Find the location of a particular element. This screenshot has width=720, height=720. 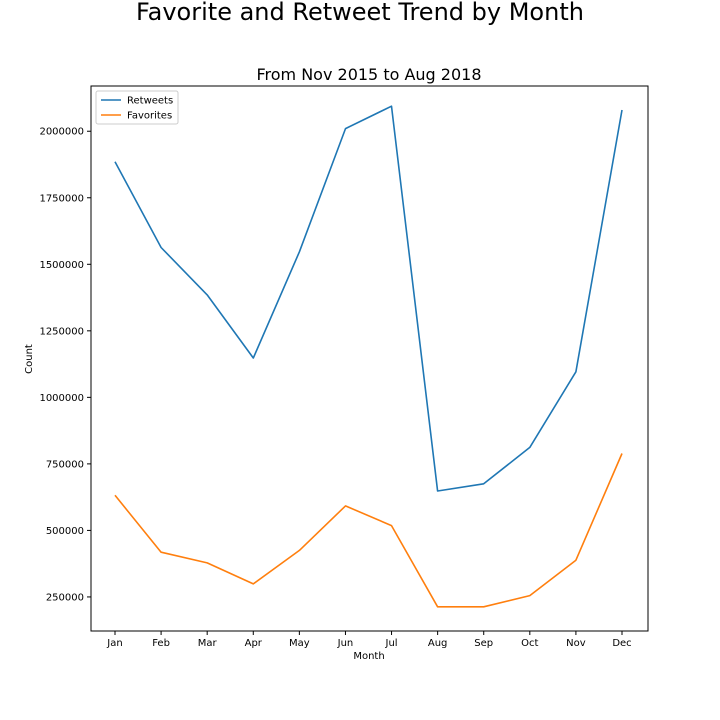

x-tick-label: Jun is located at coordinates (345, 643).